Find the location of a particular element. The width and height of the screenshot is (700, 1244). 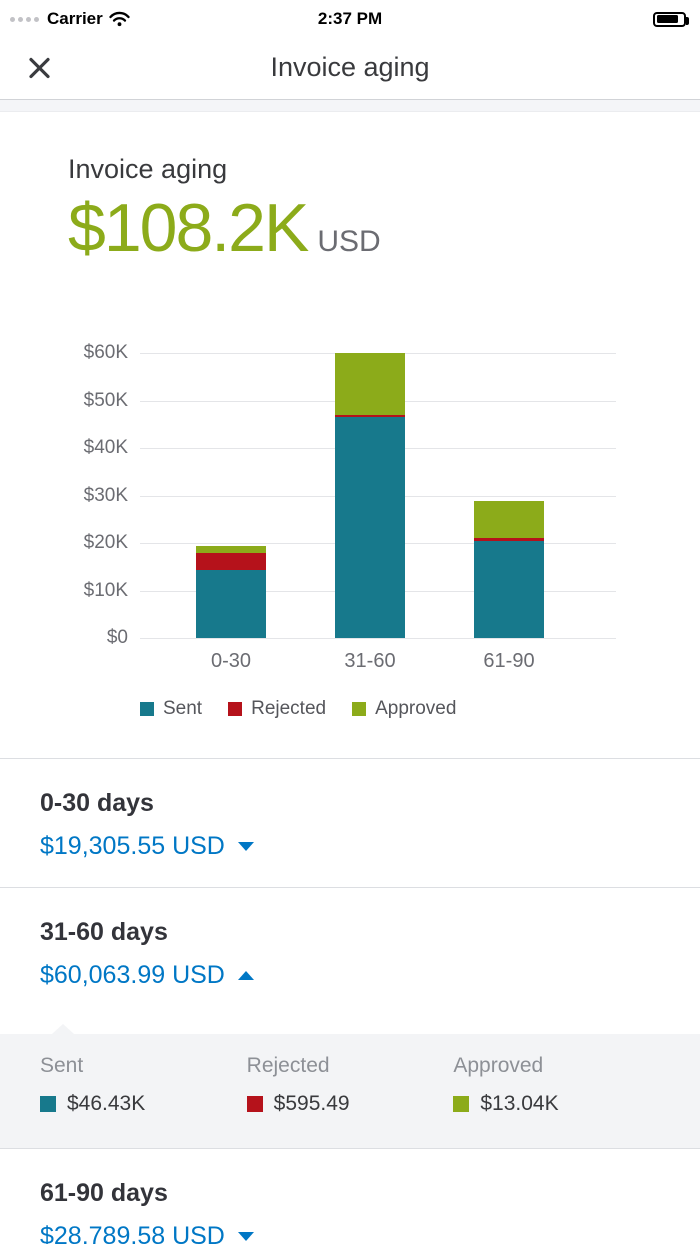

chevron-up-icon is located at coordinates (245, 975).